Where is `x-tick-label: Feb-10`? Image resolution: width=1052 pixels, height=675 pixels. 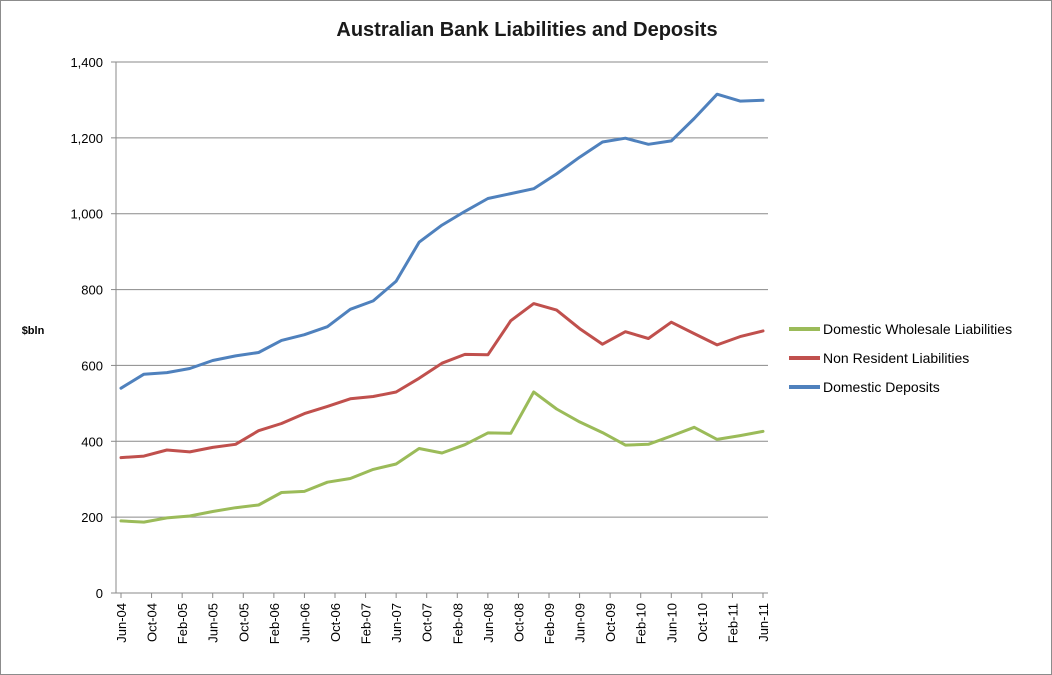 x-tick-label: Feb-10 is located at coordinates (641, 623).